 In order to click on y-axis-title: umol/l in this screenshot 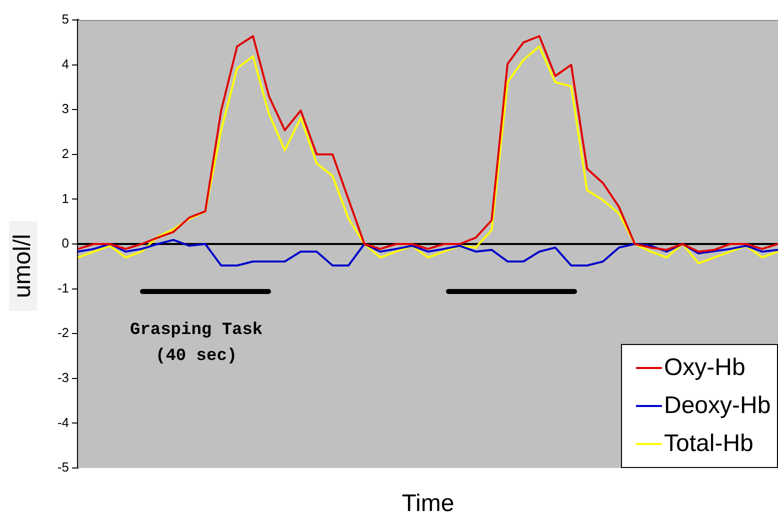, I will do `click(23, 266)`.